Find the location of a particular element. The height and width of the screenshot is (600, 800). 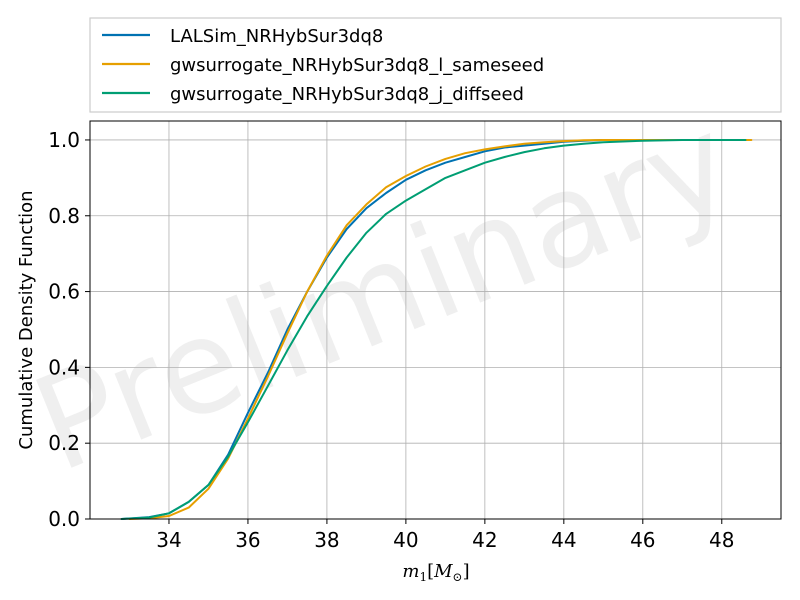

x-tick-label: 44 is located at coordinates (563, 540).